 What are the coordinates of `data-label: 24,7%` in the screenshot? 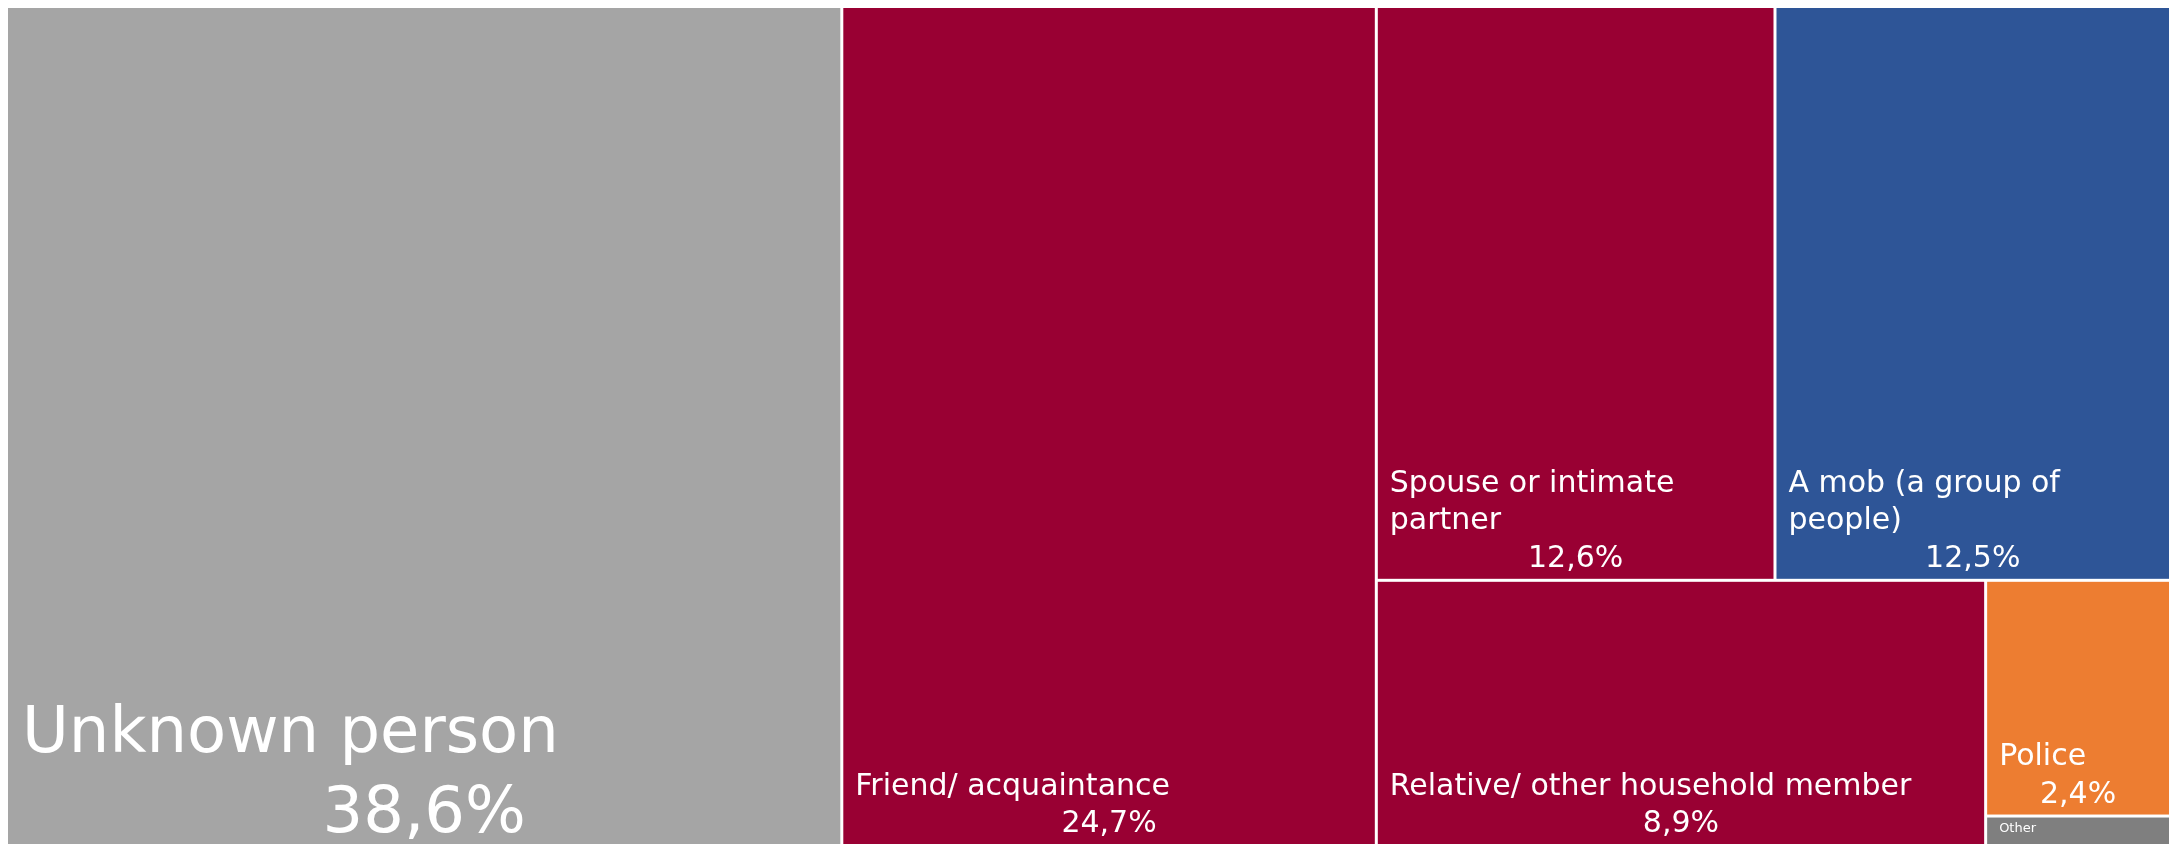 It's located at (1109, 821).